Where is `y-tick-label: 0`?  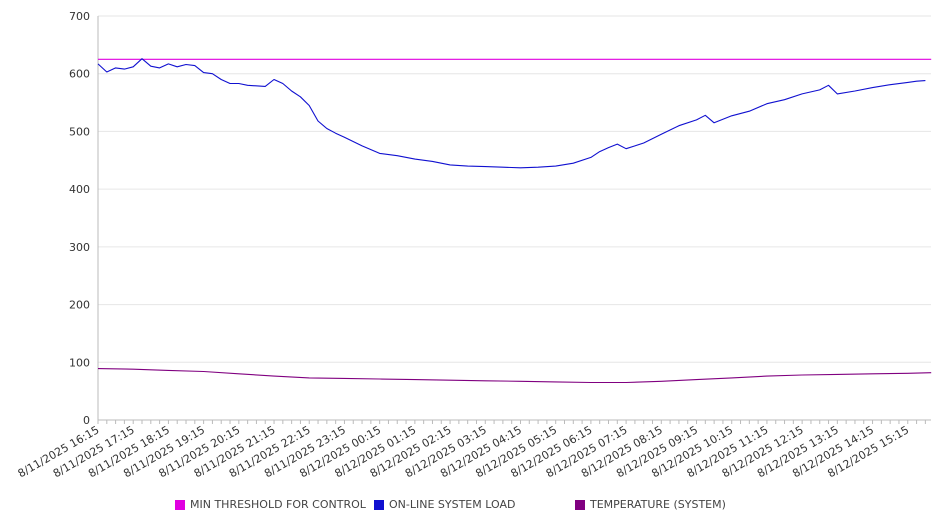 y-tick-label: 0 is located at coordinates (86, 420).